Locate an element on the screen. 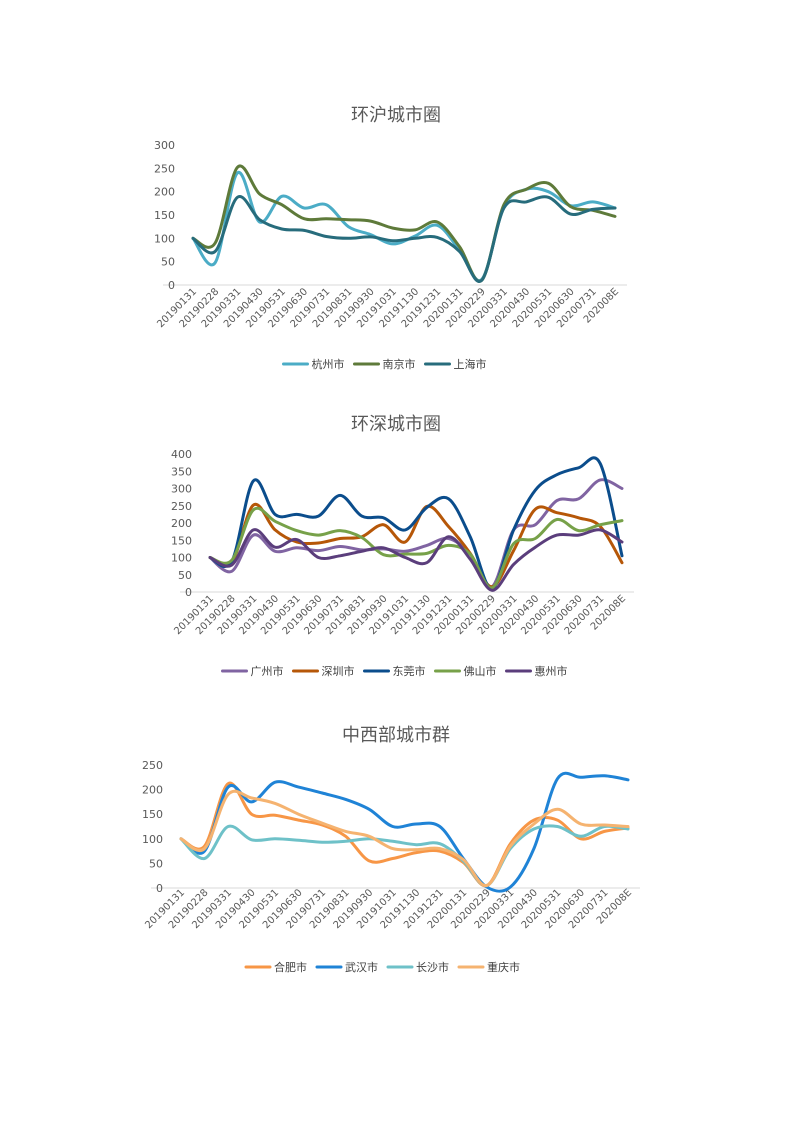 This screenshot has height=1122, width=793. legend-label: 重庆市 is located at coordinates (503, 967).